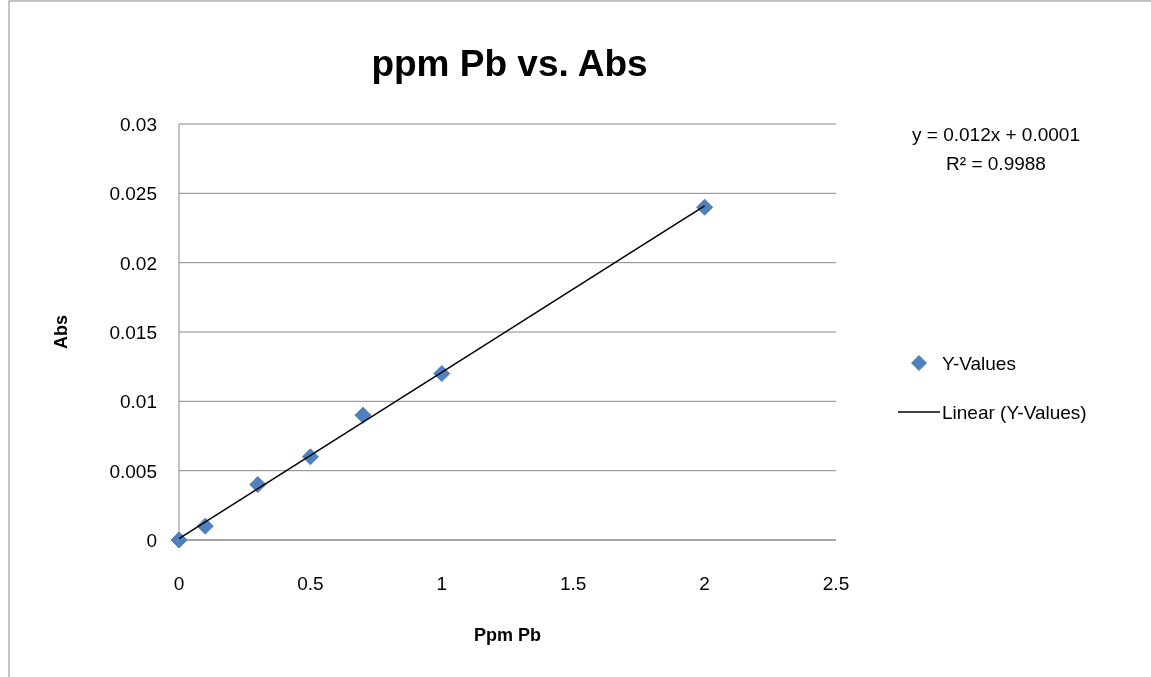 The height and width of the screenshot is (677, 1151). Describe the element at coordinates (836, 583) in the screenshot. I see `x-tick-label: 2.5` at that location.